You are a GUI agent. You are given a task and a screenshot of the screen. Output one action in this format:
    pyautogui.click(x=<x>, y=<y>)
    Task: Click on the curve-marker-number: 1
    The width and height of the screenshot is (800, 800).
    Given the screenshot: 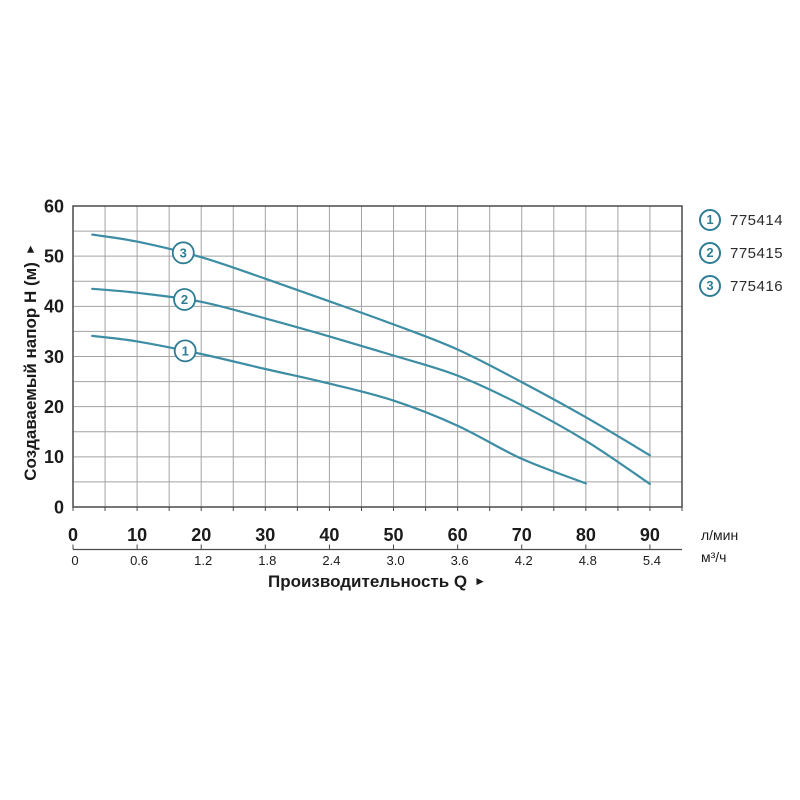 What is the action you would take?
    pyautogui.click(x=185, y=350)
    